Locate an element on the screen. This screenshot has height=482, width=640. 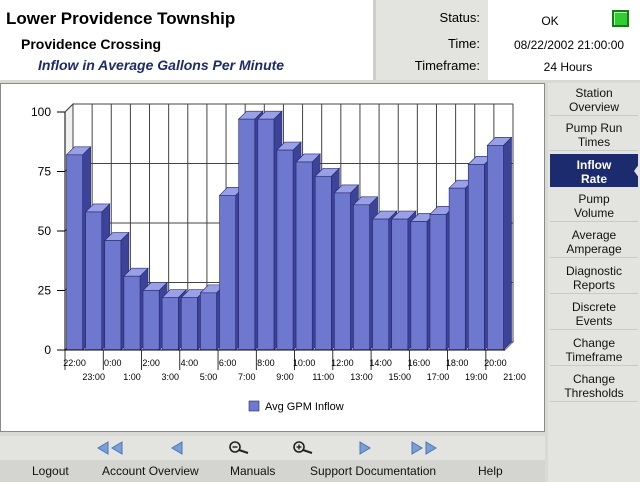
y-tick-label: 0 is located at coordinates (47, 350).